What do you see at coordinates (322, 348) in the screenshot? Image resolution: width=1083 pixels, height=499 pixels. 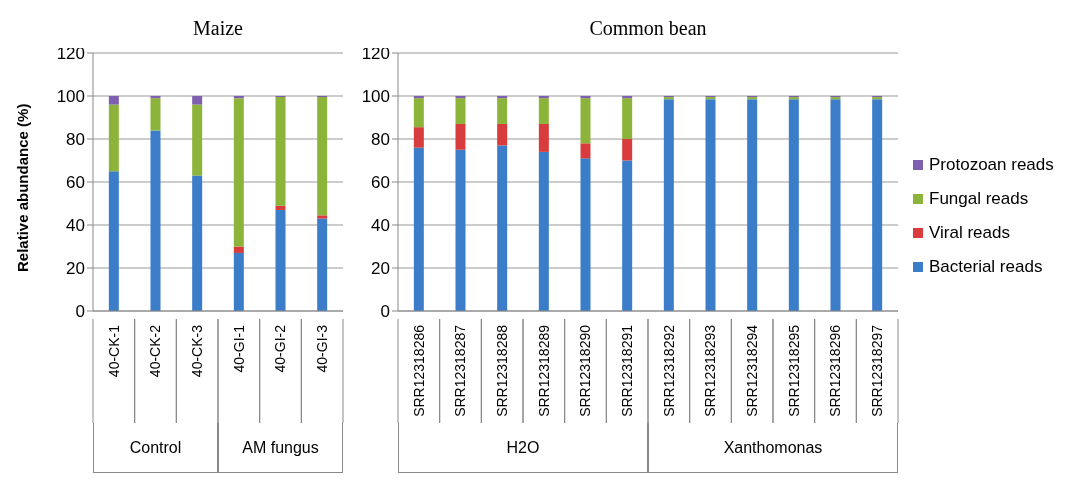 I see `x-tick-label: 40-GI-3` at bounding box center [322, 348].